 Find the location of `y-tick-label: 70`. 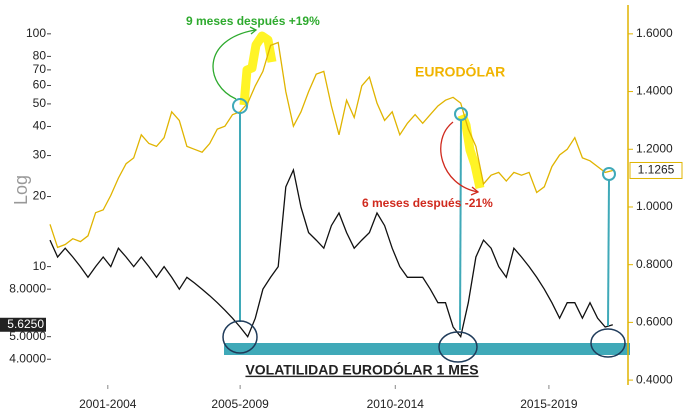

y-tick-label: 70 is located at coordinates (40, 69).